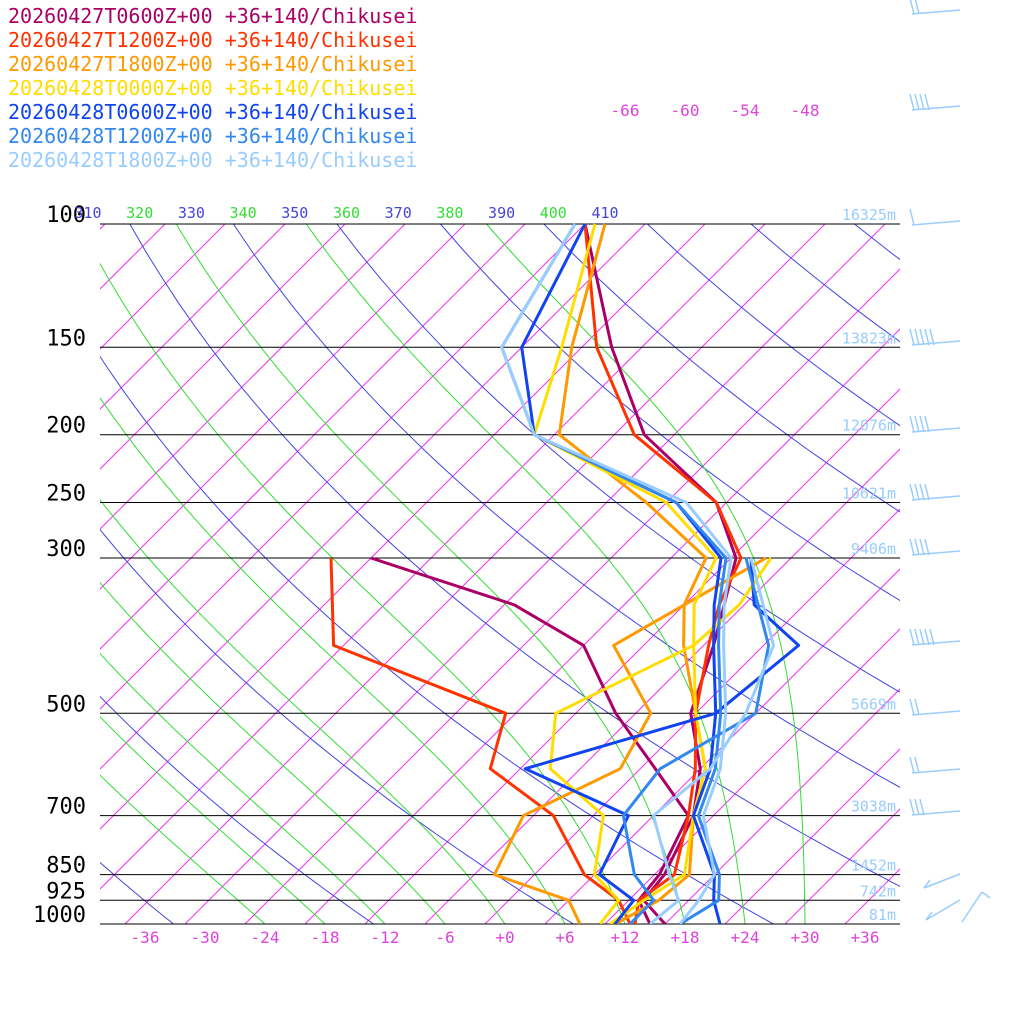 This screenshot has width=1024, height=1024. I want to click on pressure-label: 150, so click(66, 338).